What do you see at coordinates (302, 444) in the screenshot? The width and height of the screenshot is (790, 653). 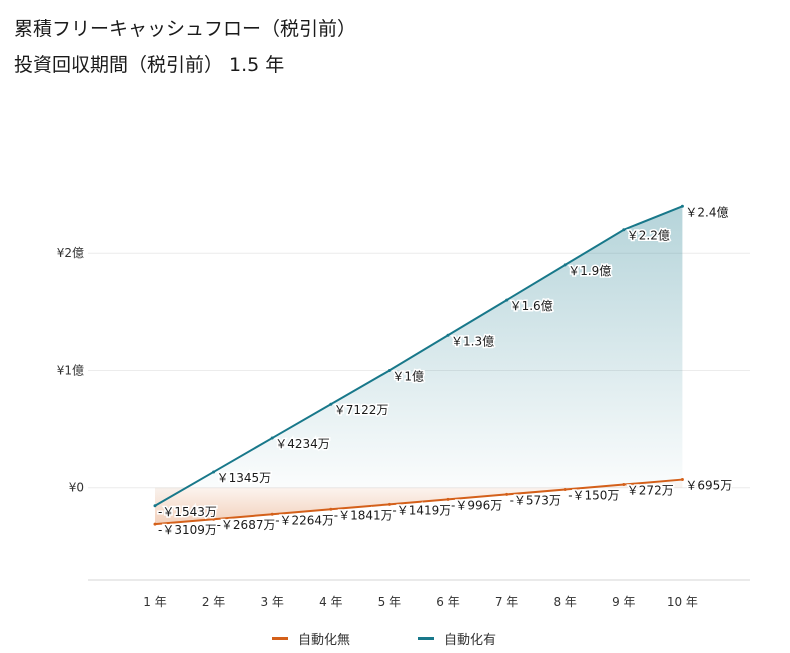 I see `data-label-auto: ￥4234万` at bounding box center [302, 444].